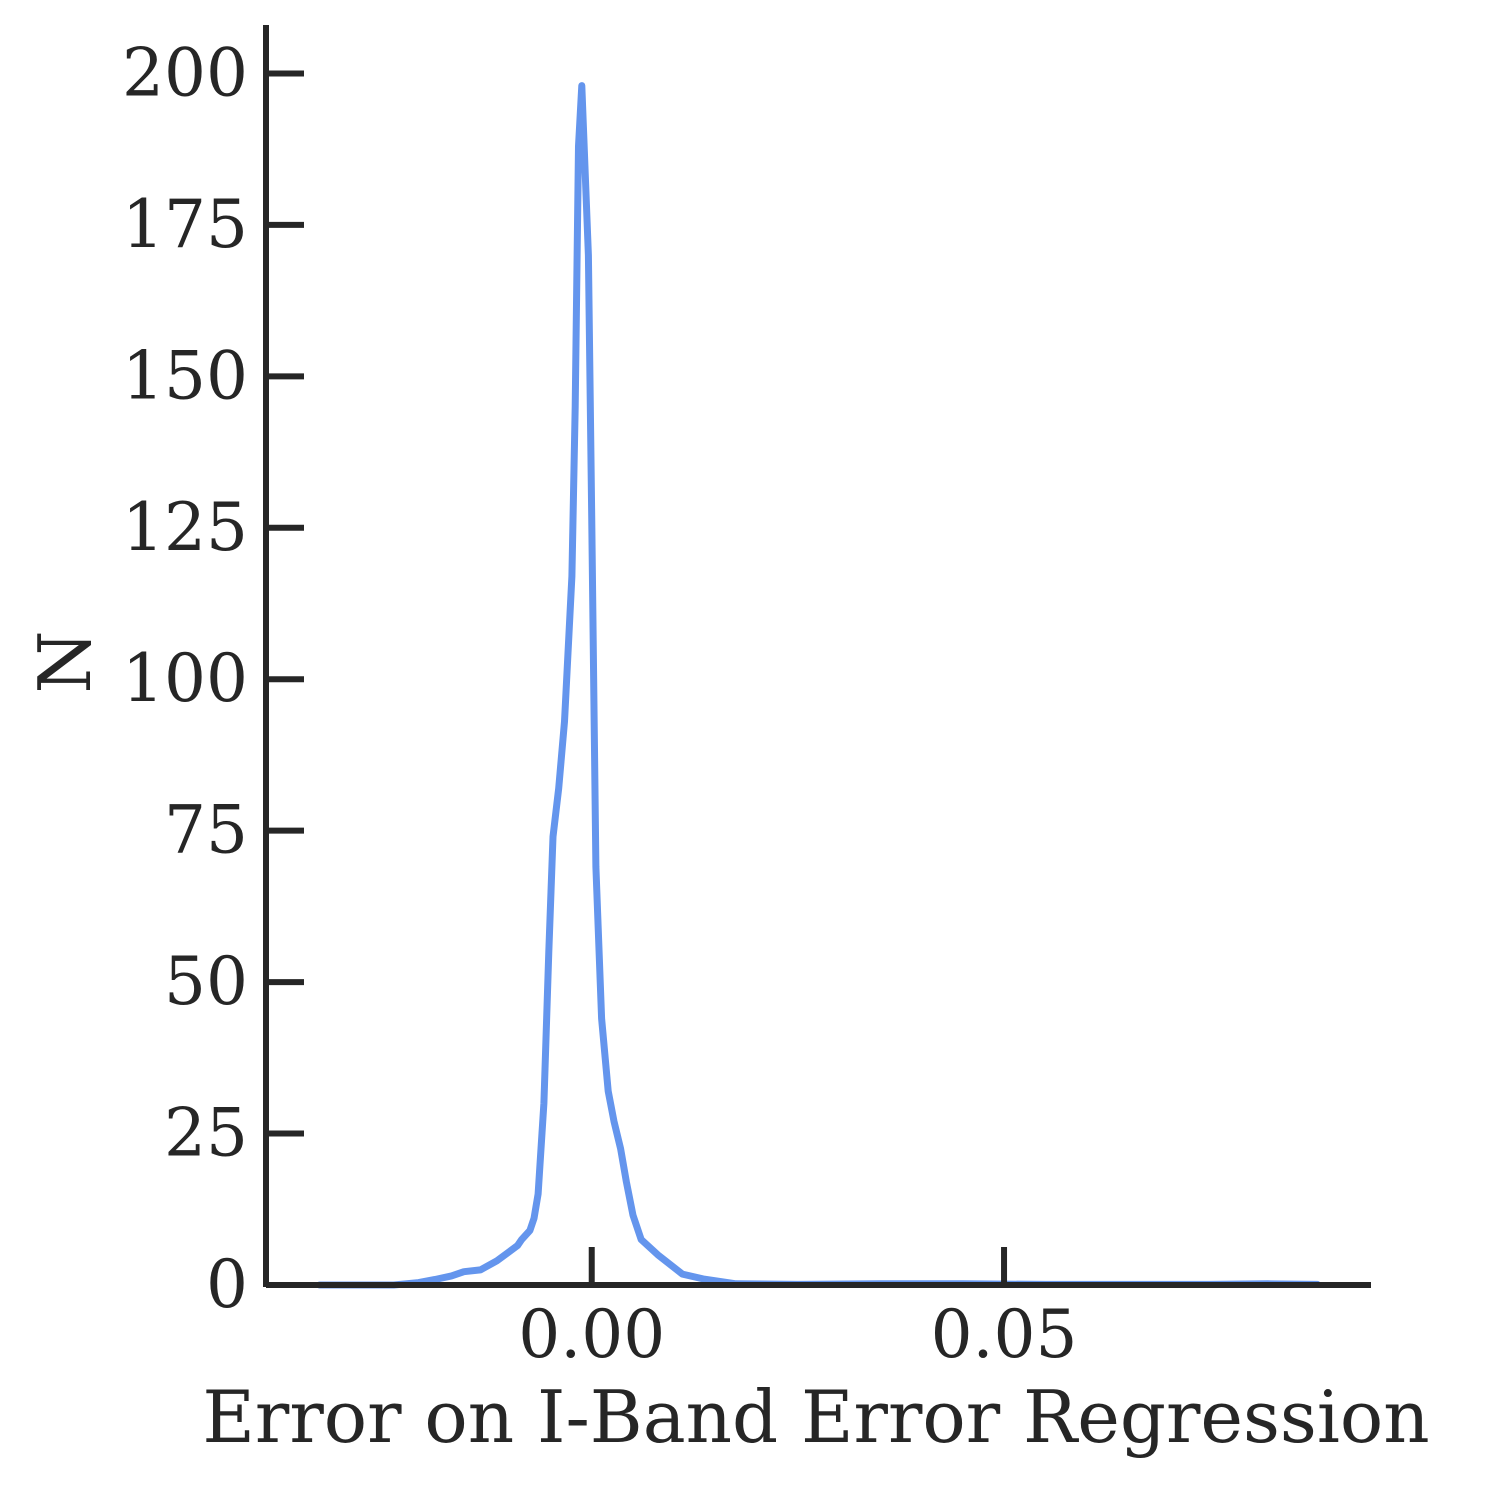 This screenshot has width=1486, height=1488. I want to click on y-tick-label: 150, so click(185, 375).